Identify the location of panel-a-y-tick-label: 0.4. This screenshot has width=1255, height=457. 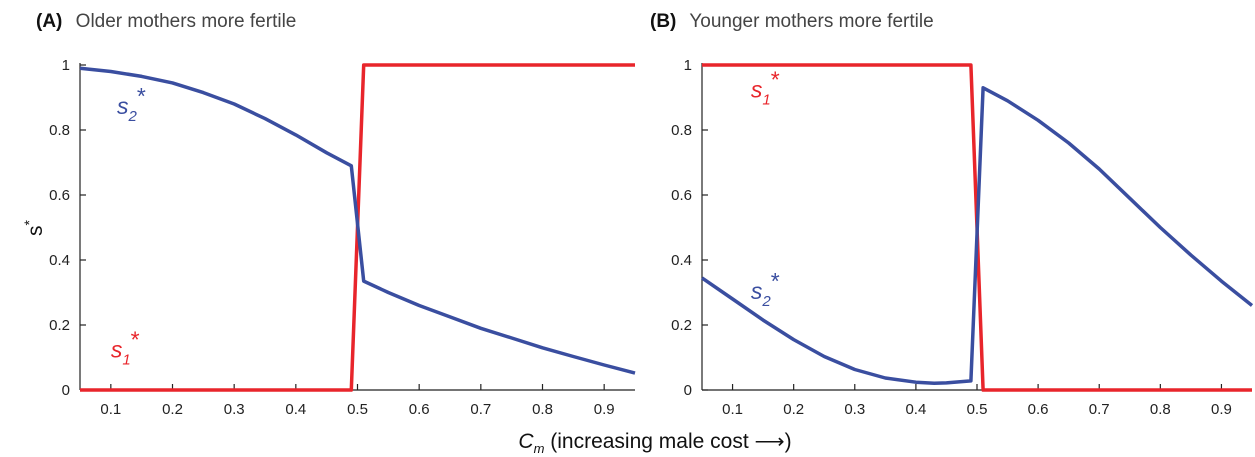
(59, 260).